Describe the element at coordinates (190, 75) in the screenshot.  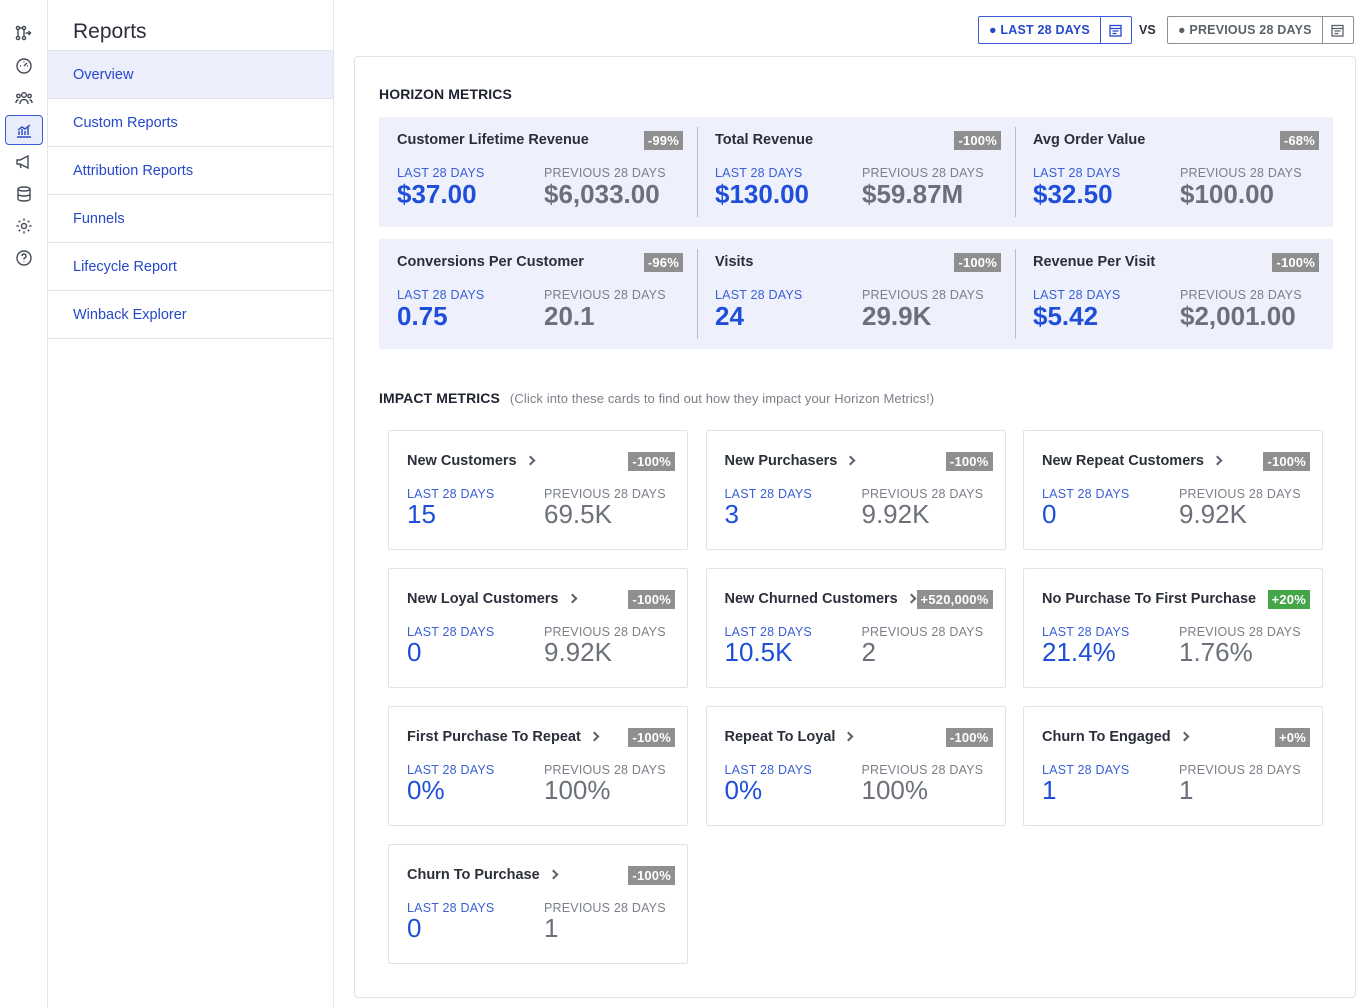
I see `subnav-item-overview: Overview` at that location.